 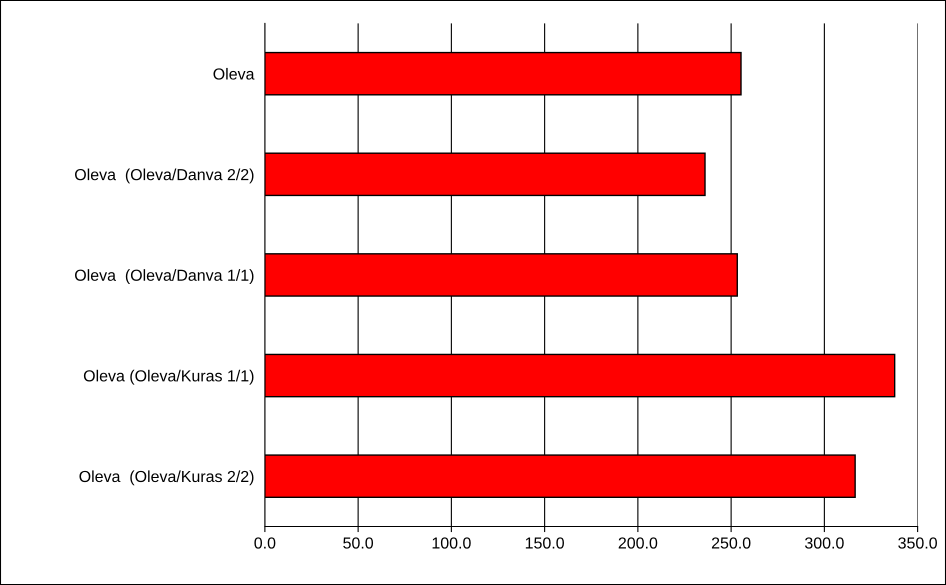 I want to click on y-tick-label: Oleva (Oleva/Danva 2/2), so click(x=164, y=176).